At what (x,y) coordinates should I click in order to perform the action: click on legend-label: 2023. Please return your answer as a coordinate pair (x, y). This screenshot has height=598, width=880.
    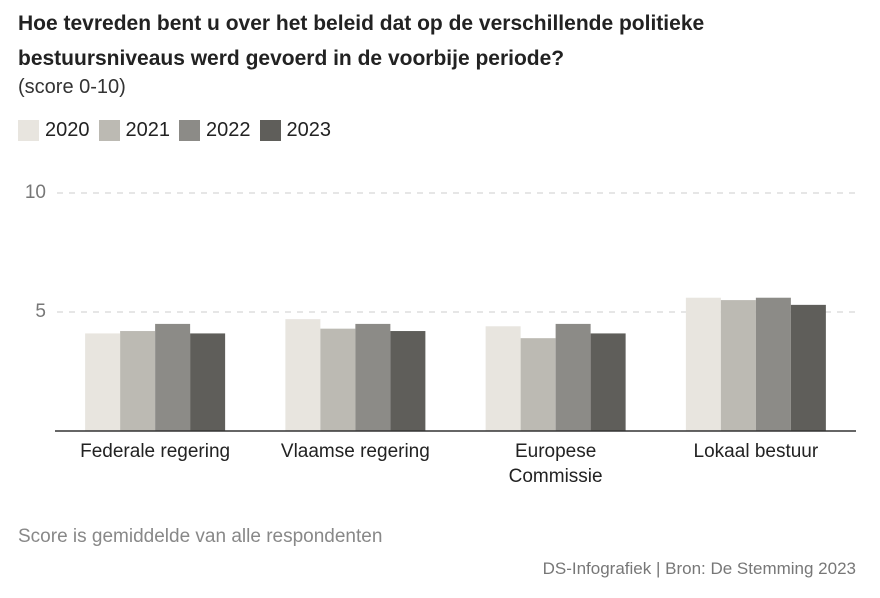
    Looking at the image, I should click on (309, 130).